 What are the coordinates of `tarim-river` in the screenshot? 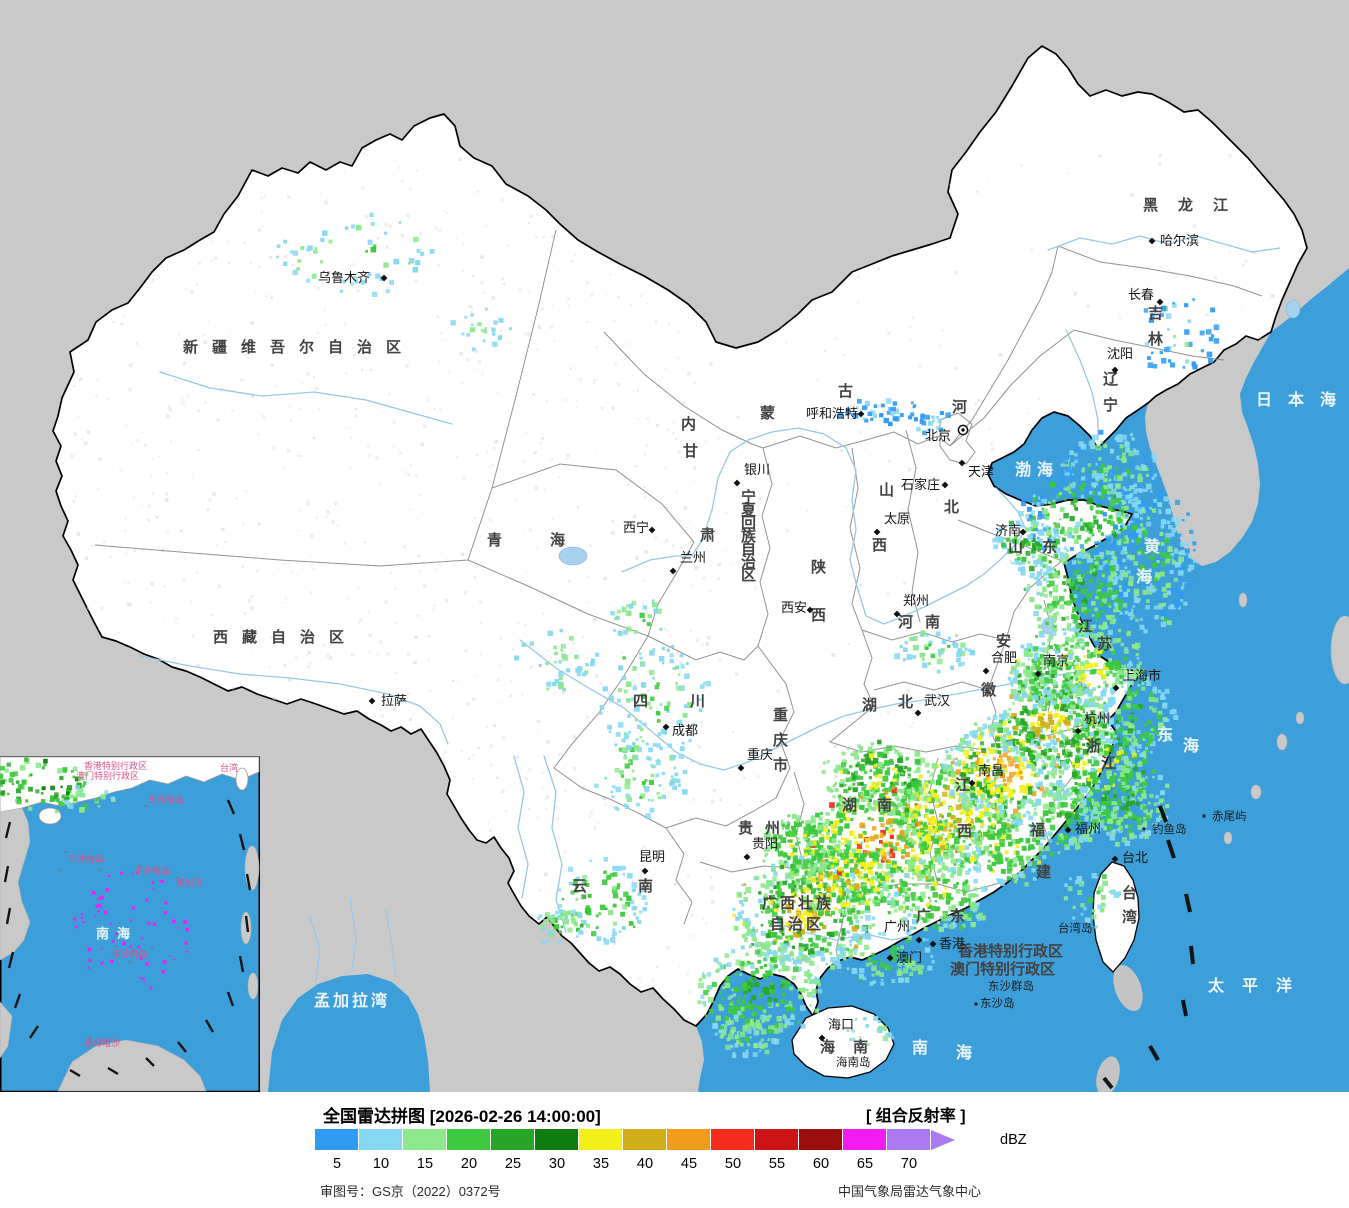 It's located at (306, 398).